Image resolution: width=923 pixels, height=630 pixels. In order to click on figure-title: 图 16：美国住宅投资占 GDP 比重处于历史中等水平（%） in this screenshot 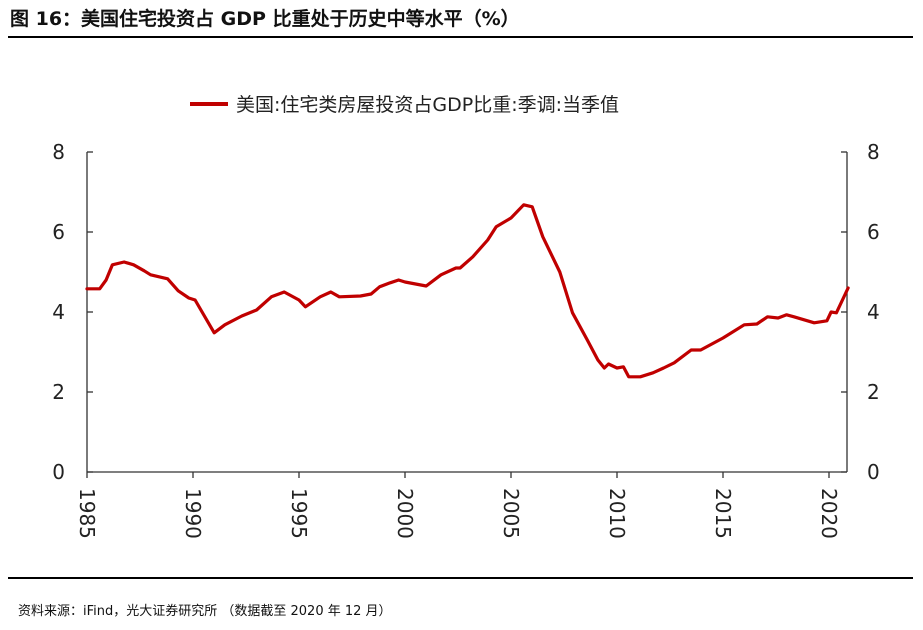, I will do `click(265, 19)`.